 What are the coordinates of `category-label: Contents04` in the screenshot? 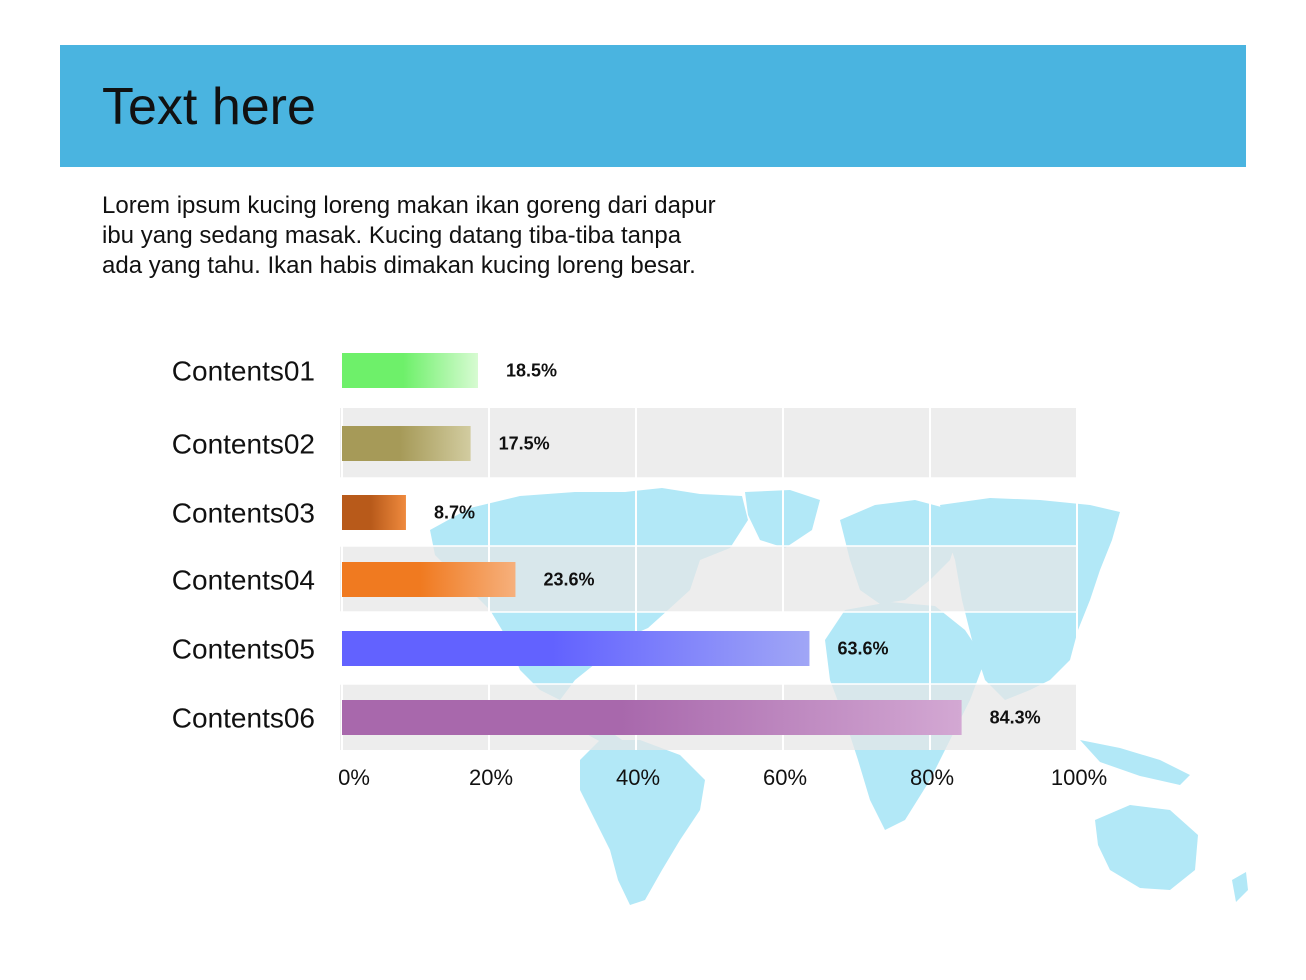 It's located at (243, 580).